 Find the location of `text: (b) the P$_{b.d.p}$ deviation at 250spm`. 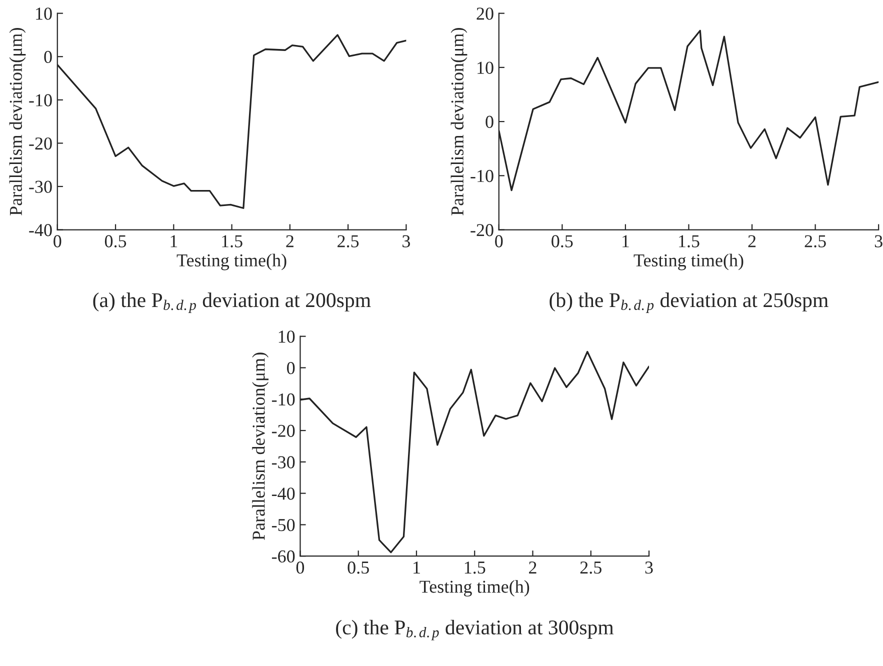

text: (b) the P$_{b.d.p}$ deviation at 250spm is located at coordinates (689, 302).